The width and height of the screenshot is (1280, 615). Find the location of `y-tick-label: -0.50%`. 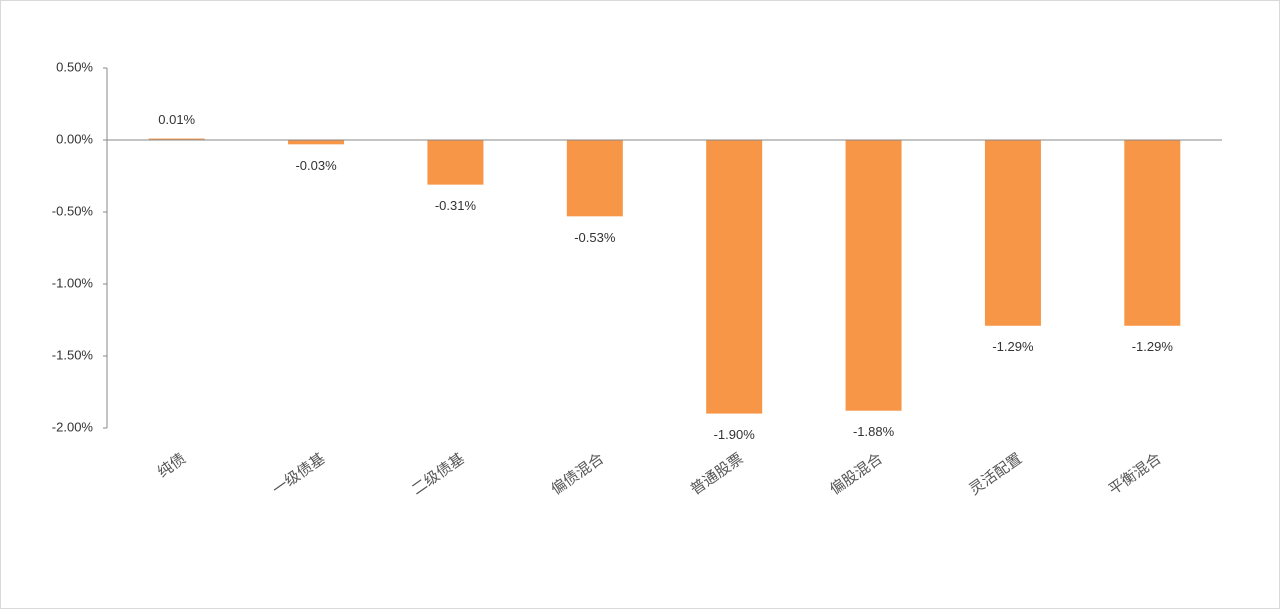

y-tick-label: -0.50% is located at coordinates (73, 210).